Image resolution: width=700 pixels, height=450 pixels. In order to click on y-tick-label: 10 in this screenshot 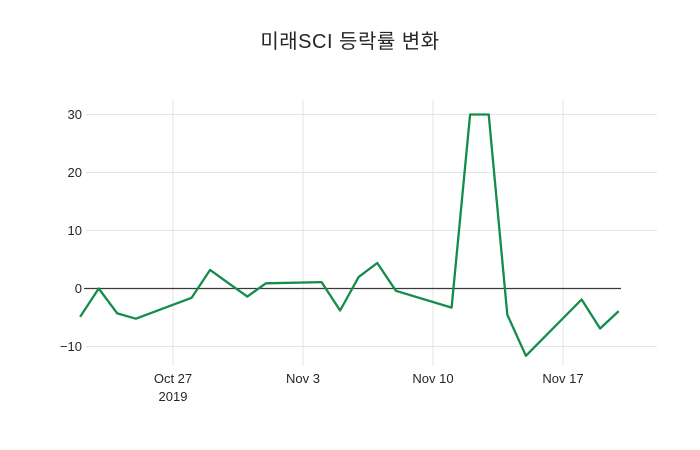, I will do `click(74, 230)`.